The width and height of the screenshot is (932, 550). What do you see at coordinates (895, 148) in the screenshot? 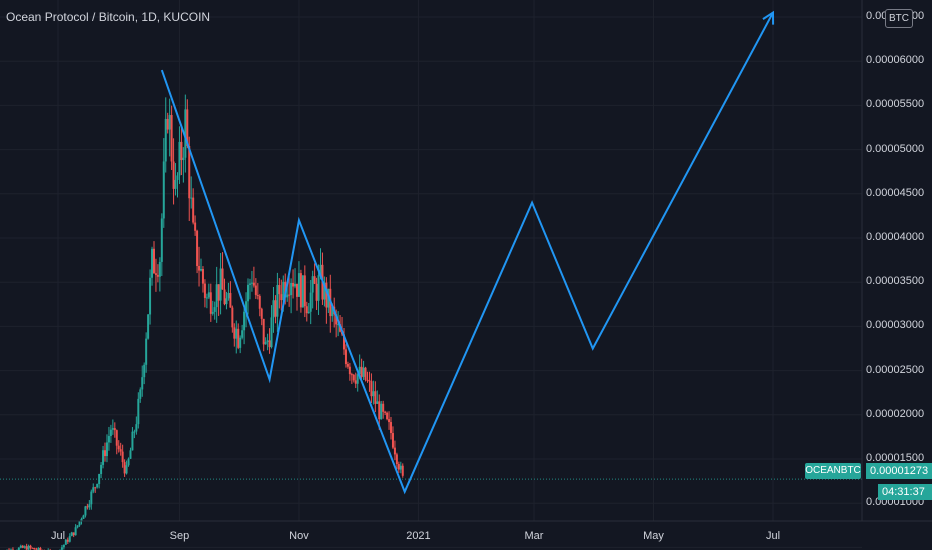
I see `y-tick-label: 0.00005000` at bounding box center [895, 148].